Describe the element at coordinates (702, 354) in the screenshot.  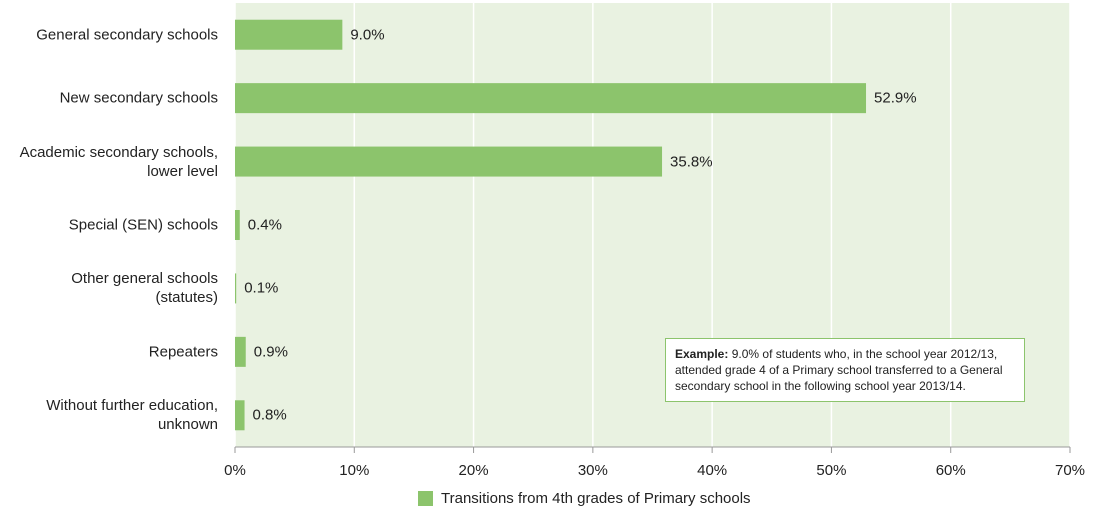
I see `annotation-label: Example:` at that location.